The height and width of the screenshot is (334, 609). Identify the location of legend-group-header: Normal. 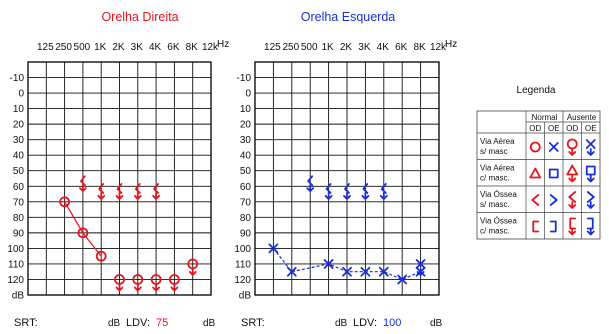
(545, 117).